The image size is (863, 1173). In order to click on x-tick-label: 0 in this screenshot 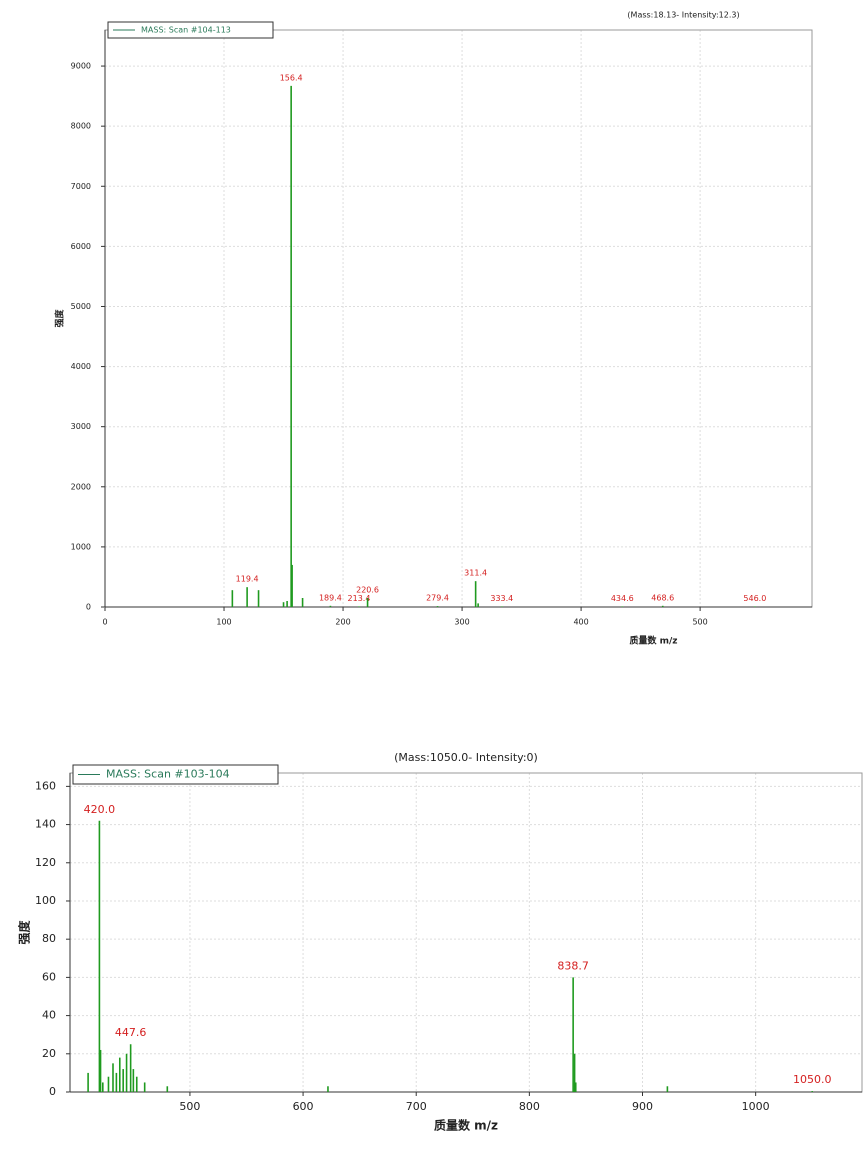, I will do `click(104, 622)`.